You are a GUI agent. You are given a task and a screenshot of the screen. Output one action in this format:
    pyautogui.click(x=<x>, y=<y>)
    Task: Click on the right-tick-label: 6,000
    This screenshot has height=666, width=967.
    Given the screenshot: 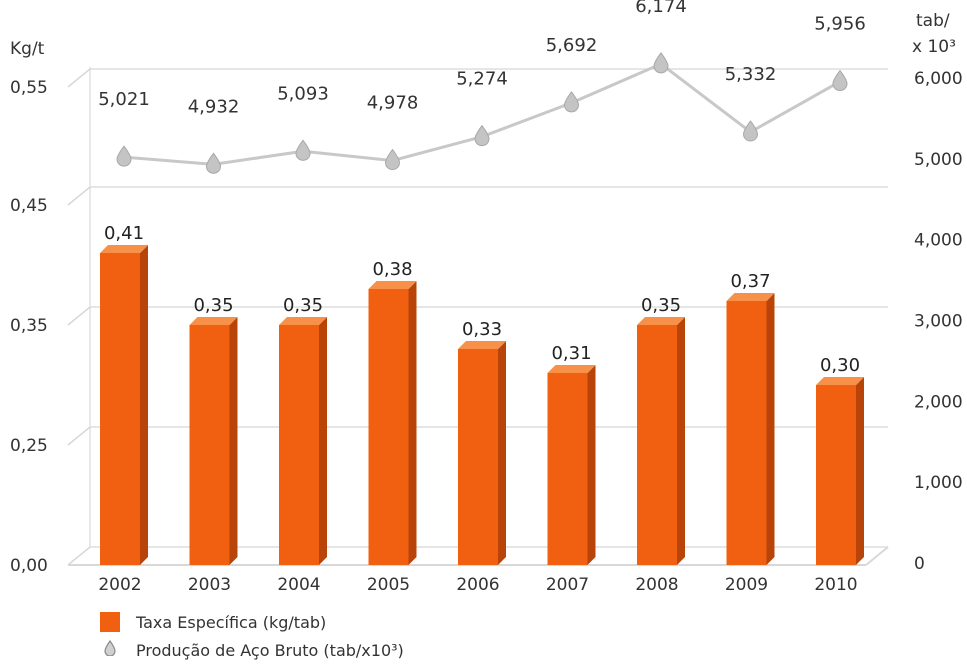 What is the action you would take?
    pyautogui.click(x=938, y=79)
    